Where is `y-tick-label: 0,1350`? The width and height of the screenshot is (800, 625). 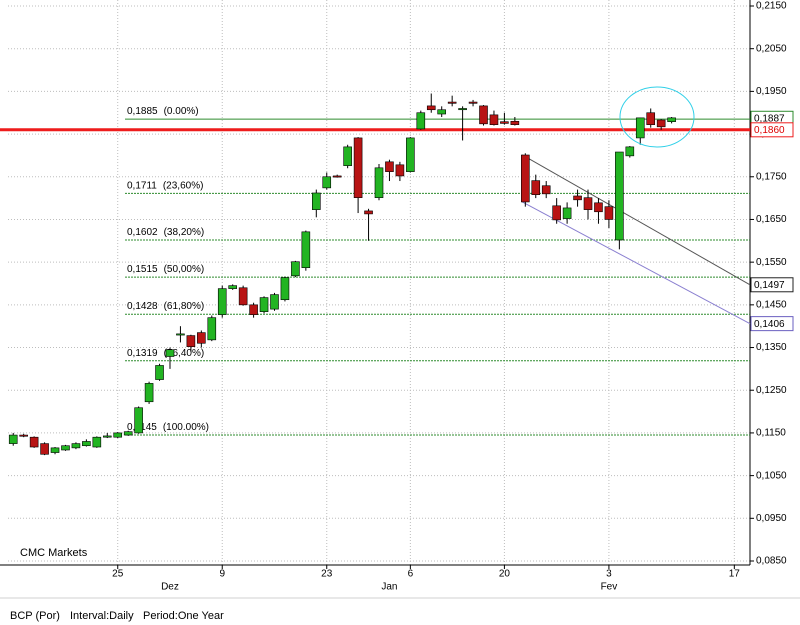
y-tick-label: 0,1350 is located at coordinates (771, 347).